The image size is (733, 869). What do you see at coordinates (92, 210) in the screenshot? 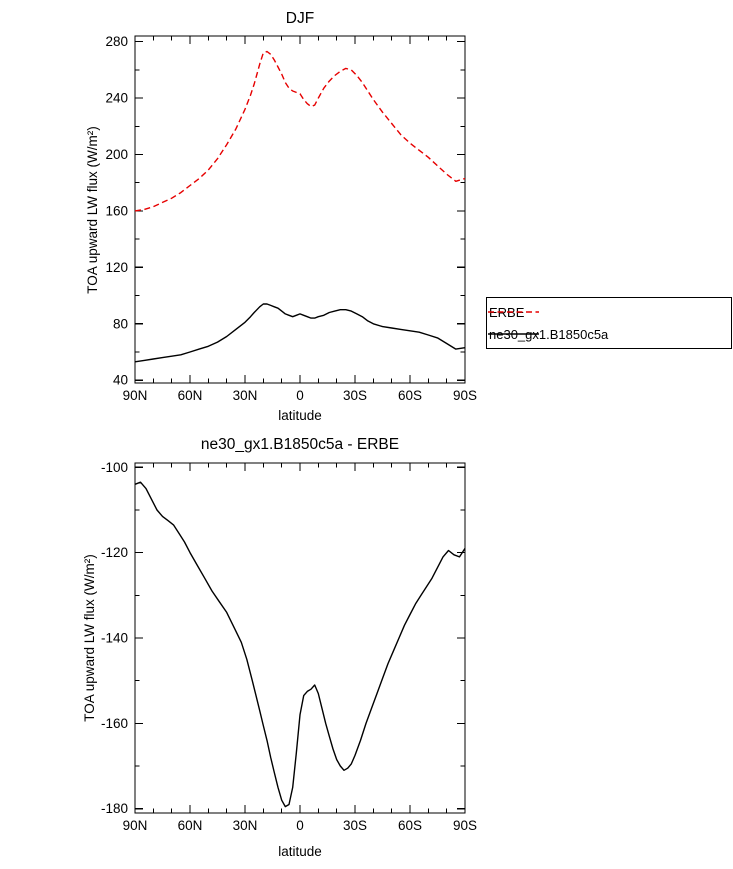
I see `top-yaxis-label: TOA upward LW flux (W/m²)` at bounding box center [92, 210].